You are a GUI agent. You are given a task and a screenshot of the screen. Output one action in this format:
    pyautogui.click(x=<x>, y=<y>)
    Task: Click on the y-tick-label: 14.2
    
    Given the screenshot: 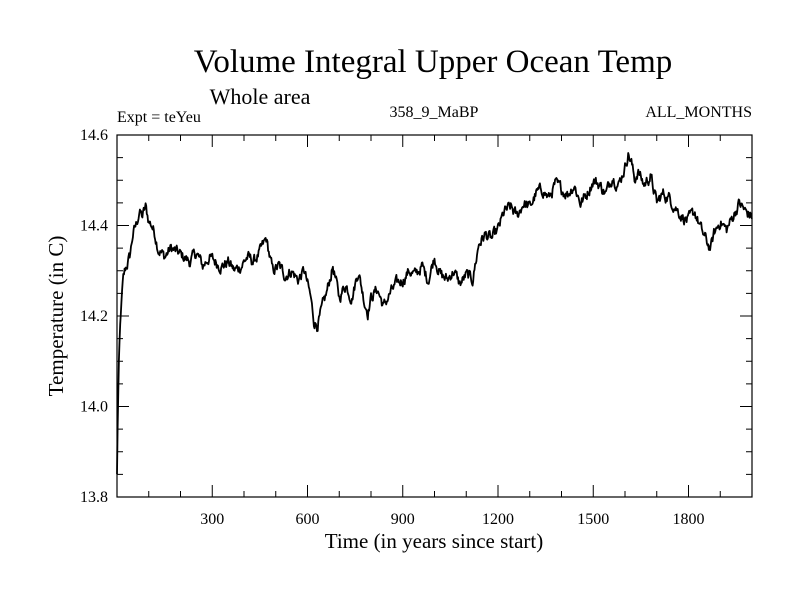 What is the action you would take?
    pyautogui.click(x=94, y=316)
    